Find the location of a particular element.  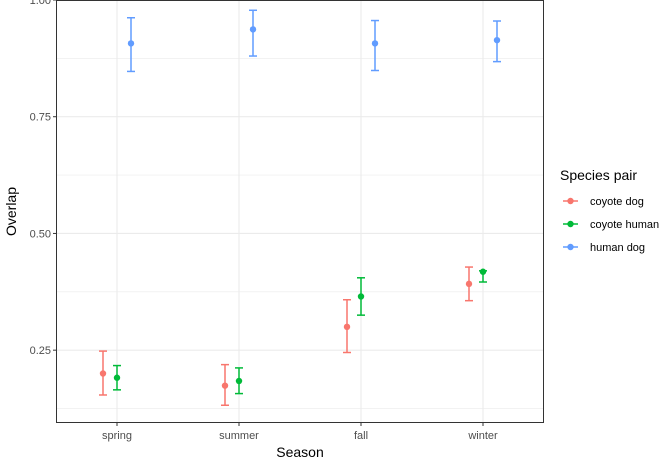

x-tick-label: fall is located at coordinates (361, 436).